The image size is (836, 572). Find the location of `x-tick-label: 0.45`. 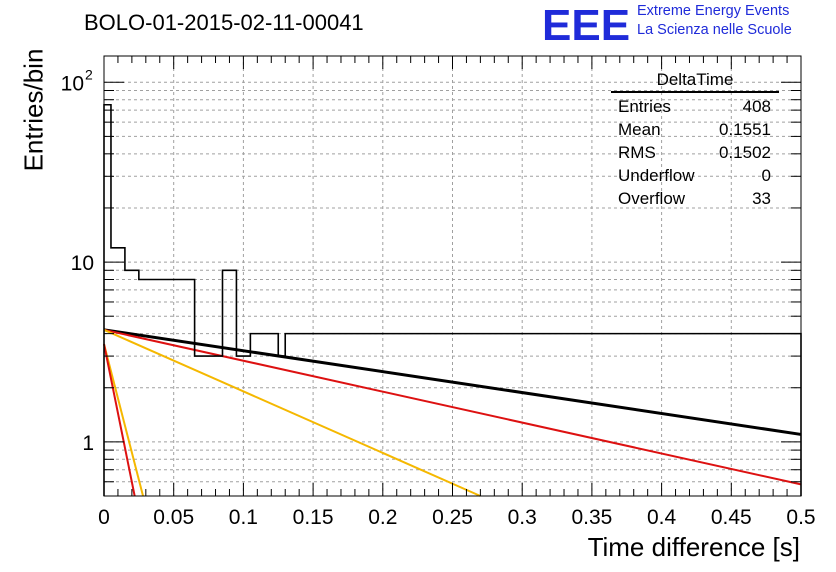

x-tick-label: 0.45 is located at coordinates (731, 517).